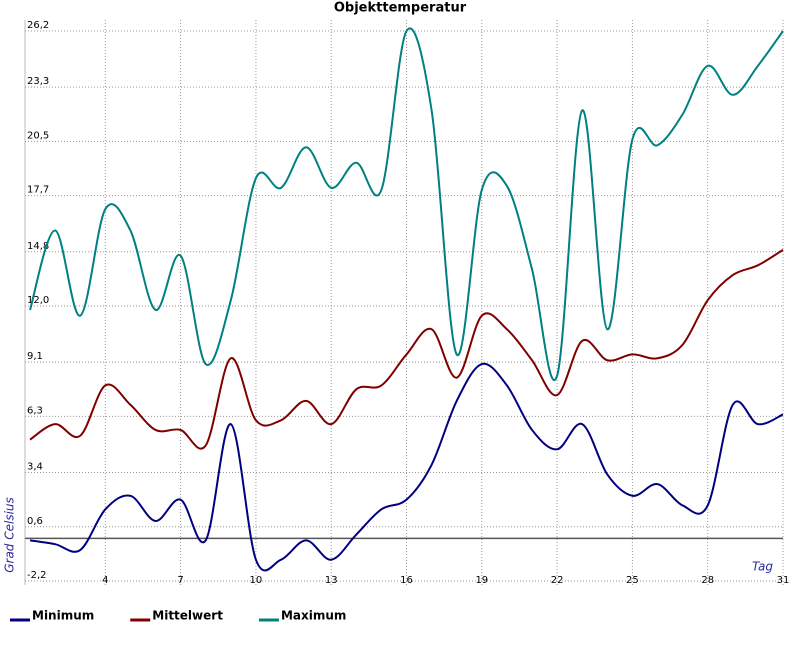 The width and height of the screenshot is (800, 650). I want to click on y-tick-label: 26,2, so click(38, 25).